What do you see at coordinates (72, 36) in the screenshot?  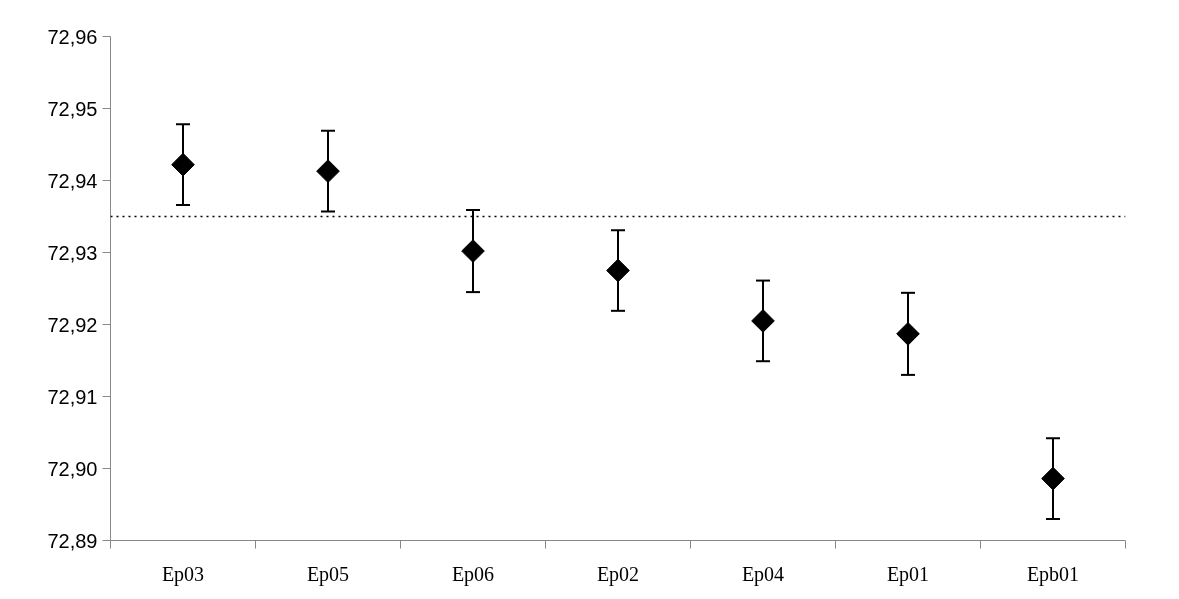 I see `y-tick-label: 72,96` at bounding box center [72, 36].